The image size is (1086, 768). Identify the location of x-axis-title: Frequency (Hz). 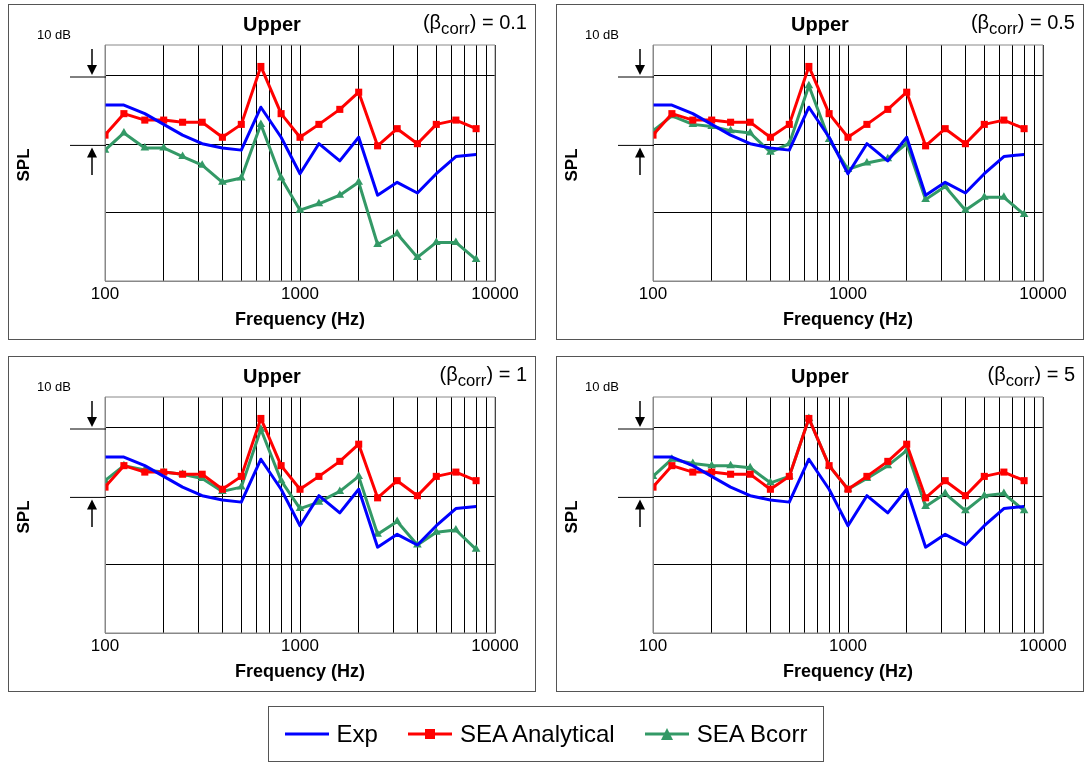
(300, 671).